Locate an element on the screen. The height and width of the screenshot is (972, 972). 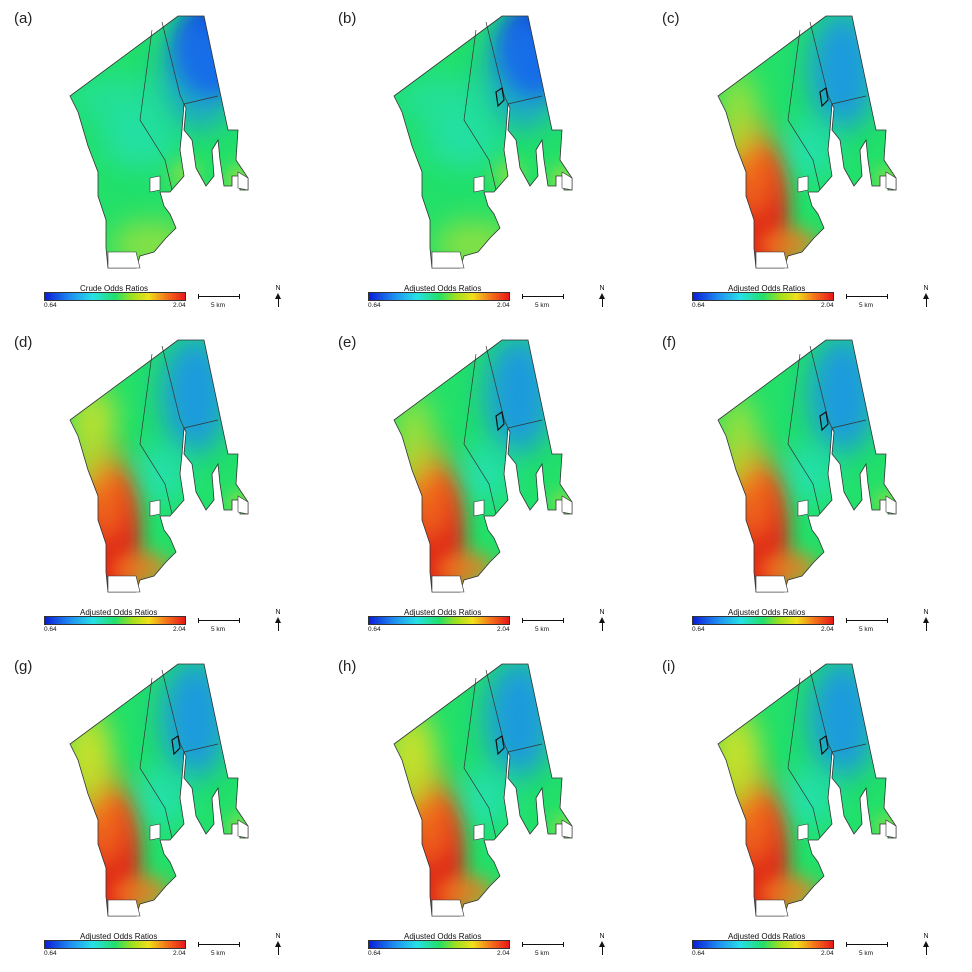
panel-letter: (e) is located at coordinates (347, 342).